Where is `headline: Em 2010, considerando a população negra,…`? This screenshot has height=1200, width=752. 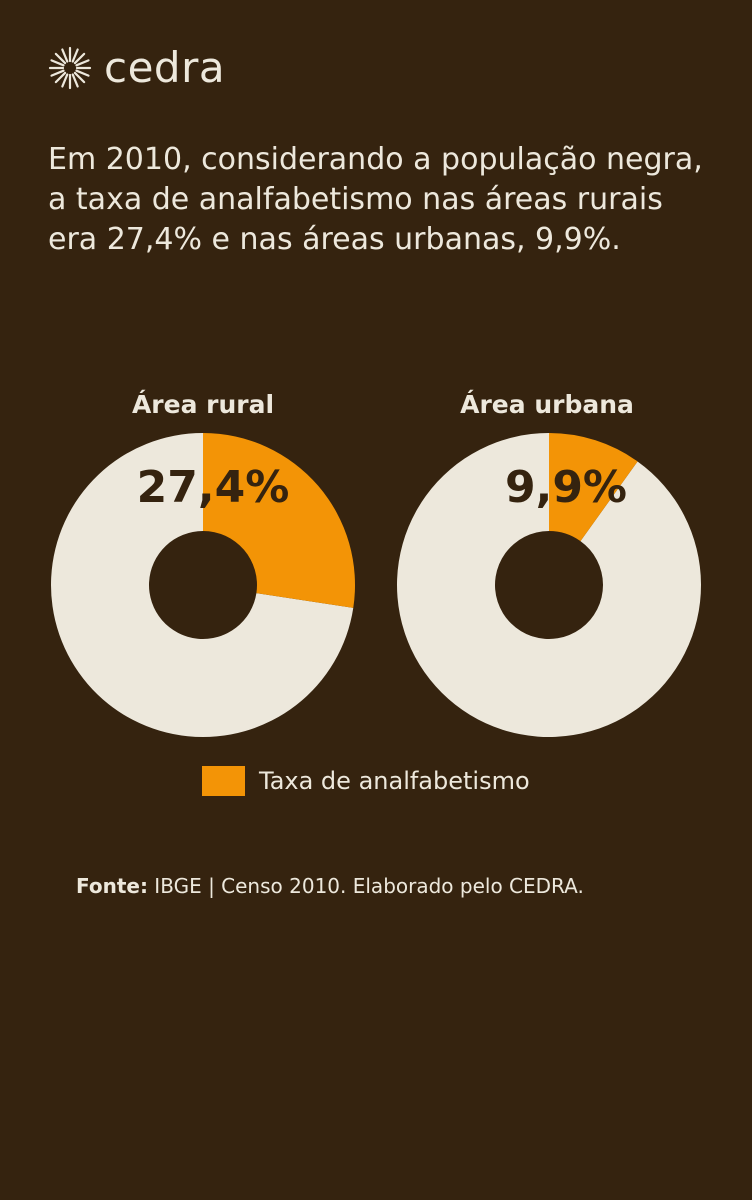
headline: Em 2010, considerando a população negra,… is located at coordinates (383, 200).